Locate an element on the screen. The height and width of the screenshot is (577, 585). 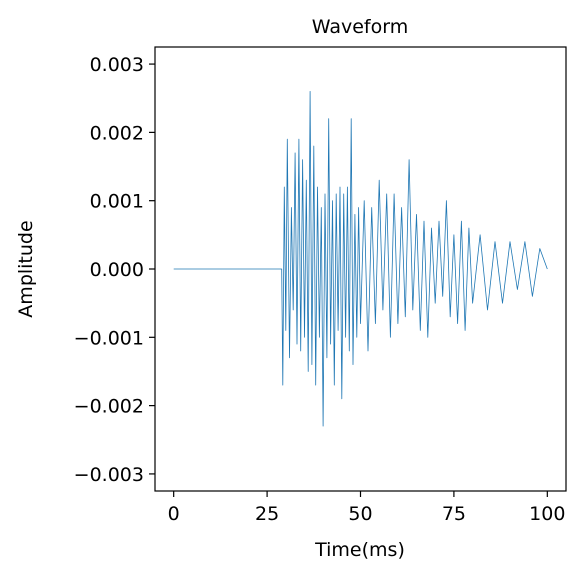
x-tick-label: 25 is located at coordinates (267, 514).